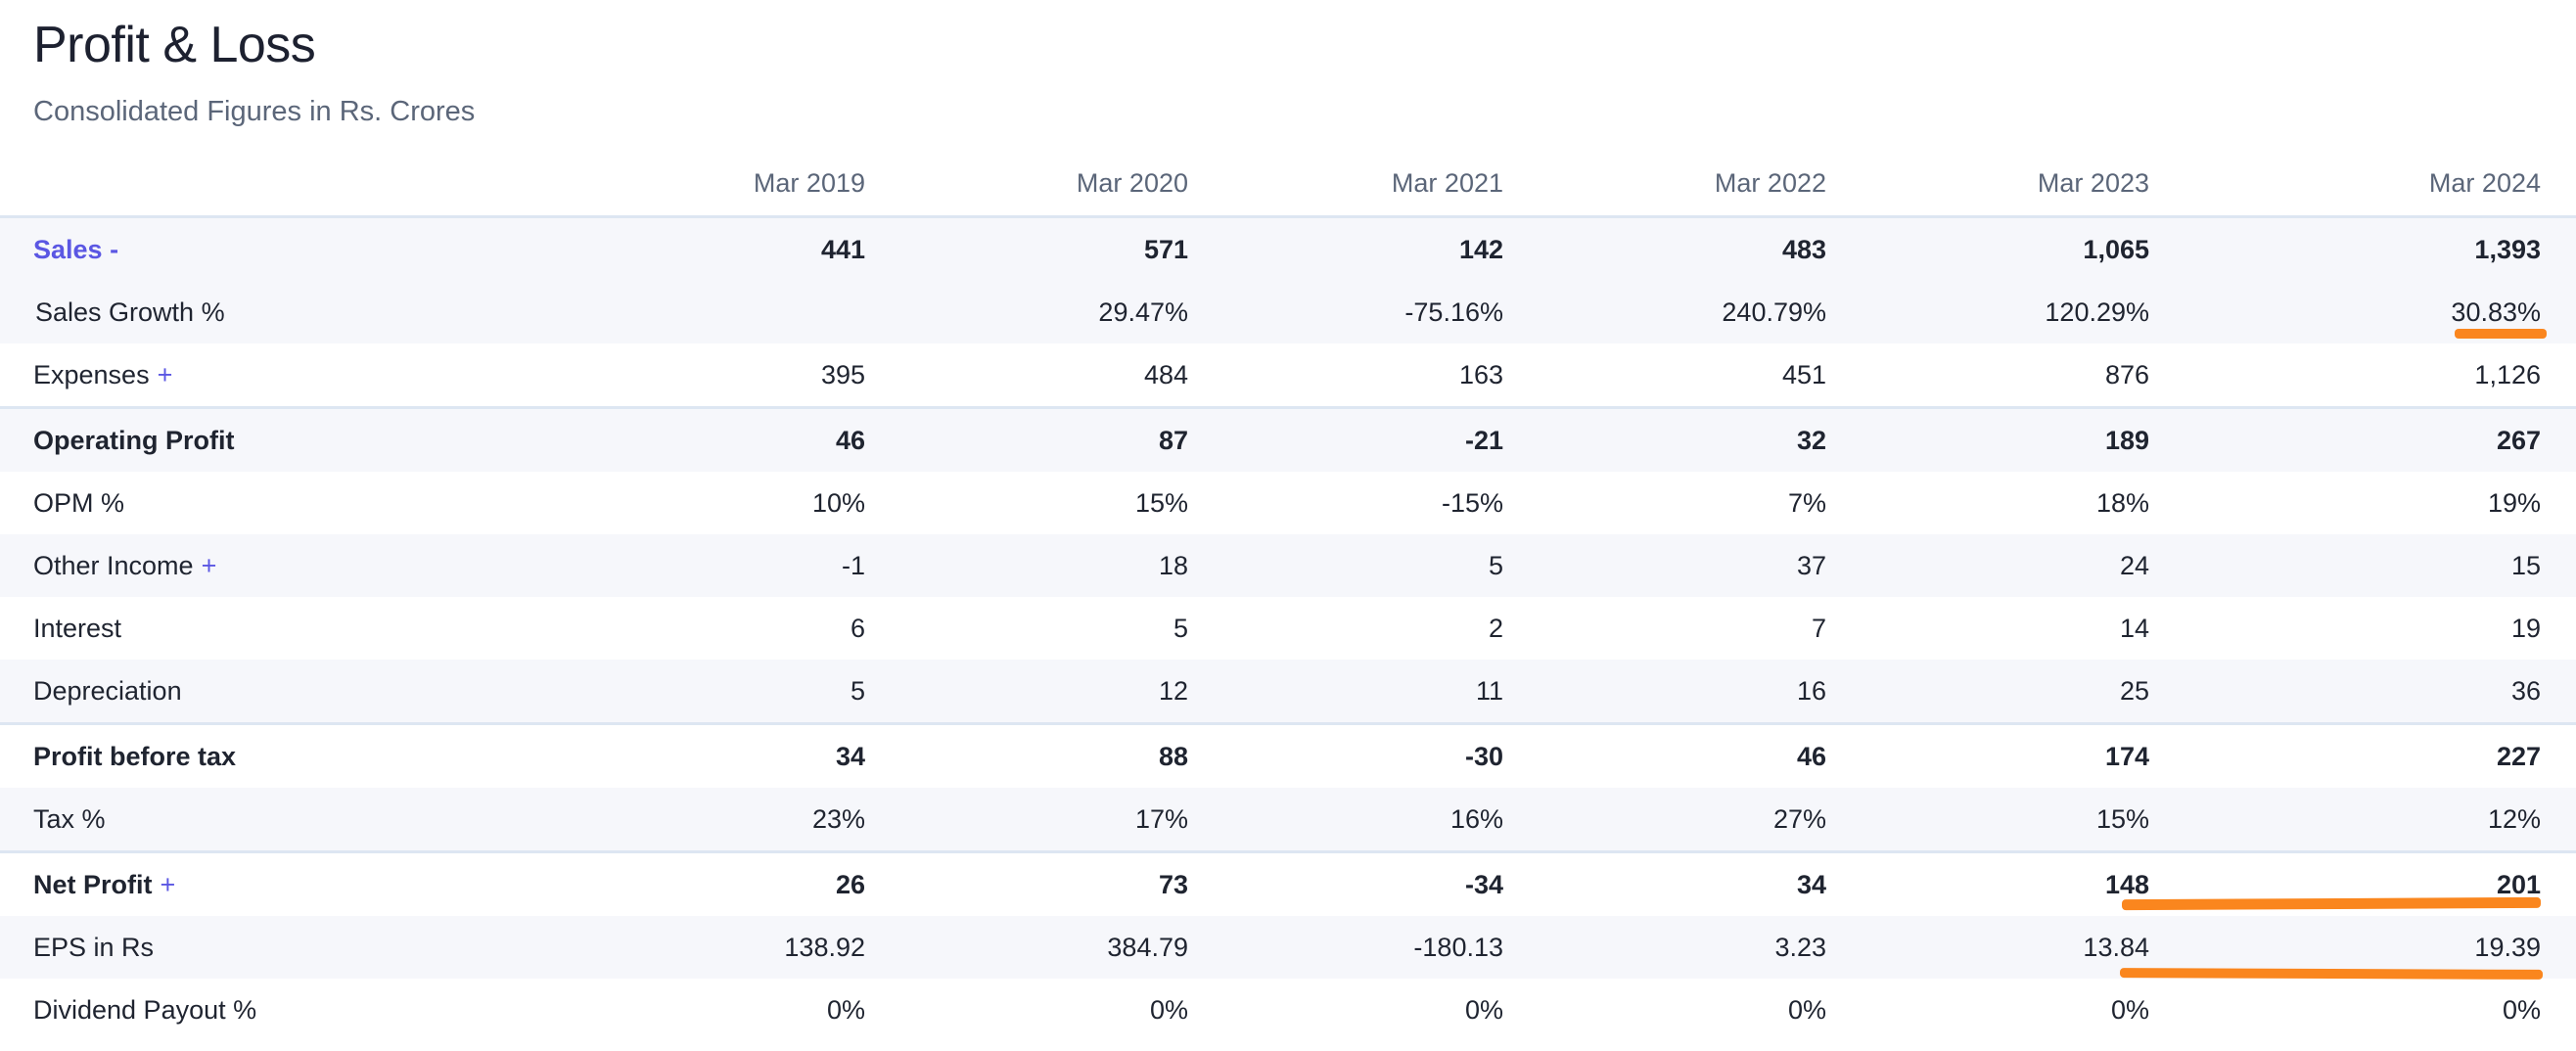 The width and height of the screenshot is (2576, 1051). Describe the element at coordinates (1288, 565) in the screenshot. I see `row-other-income: Other Income + -1 18 5 37 24 15` at that location.